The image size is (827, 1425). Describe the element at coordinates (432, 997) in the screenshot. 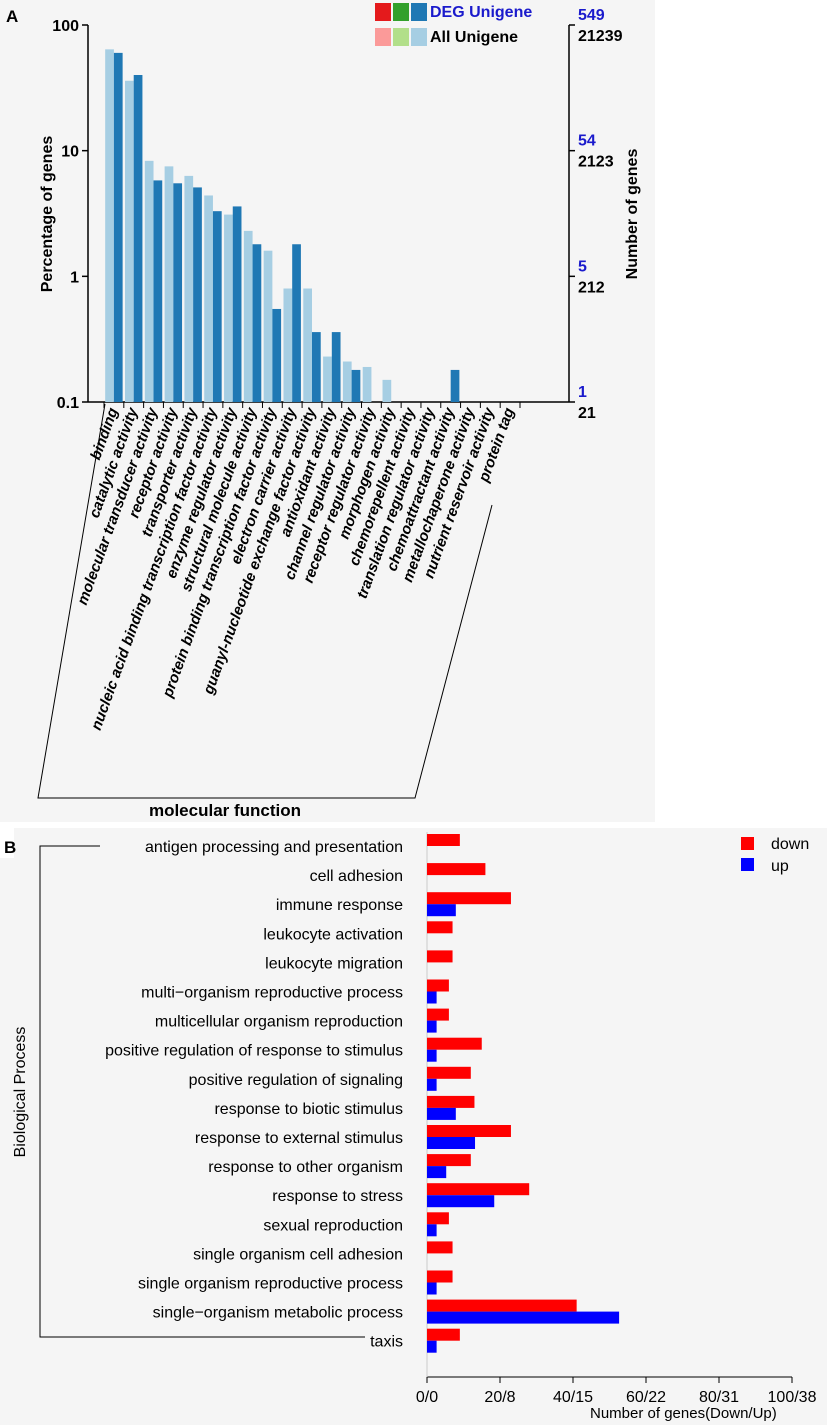

I see `bar-up-multi-organism-reproductive-process` at that location.